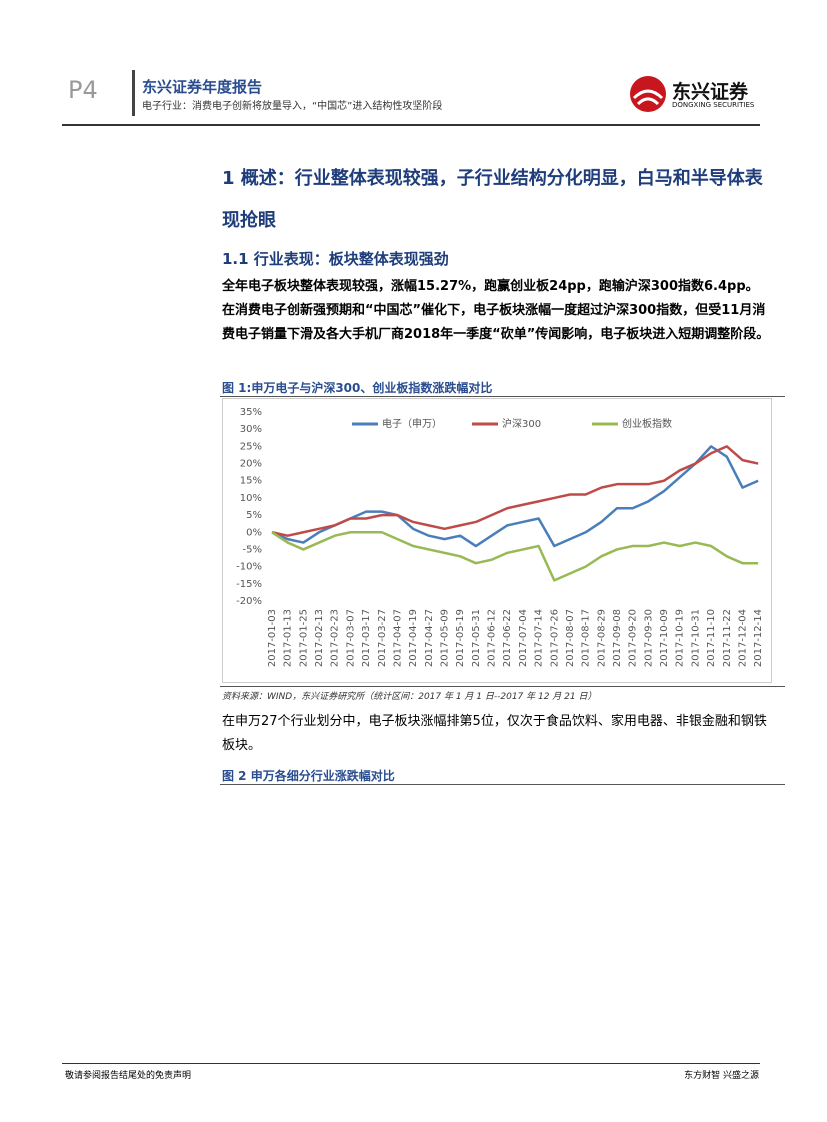 The height and width of the screenshot is (1122, 827). What do you see at coordinates (695, 638) in the screenshot?
I see `x-tick-label: 2017-10-31` at bounding box center [695, 638].